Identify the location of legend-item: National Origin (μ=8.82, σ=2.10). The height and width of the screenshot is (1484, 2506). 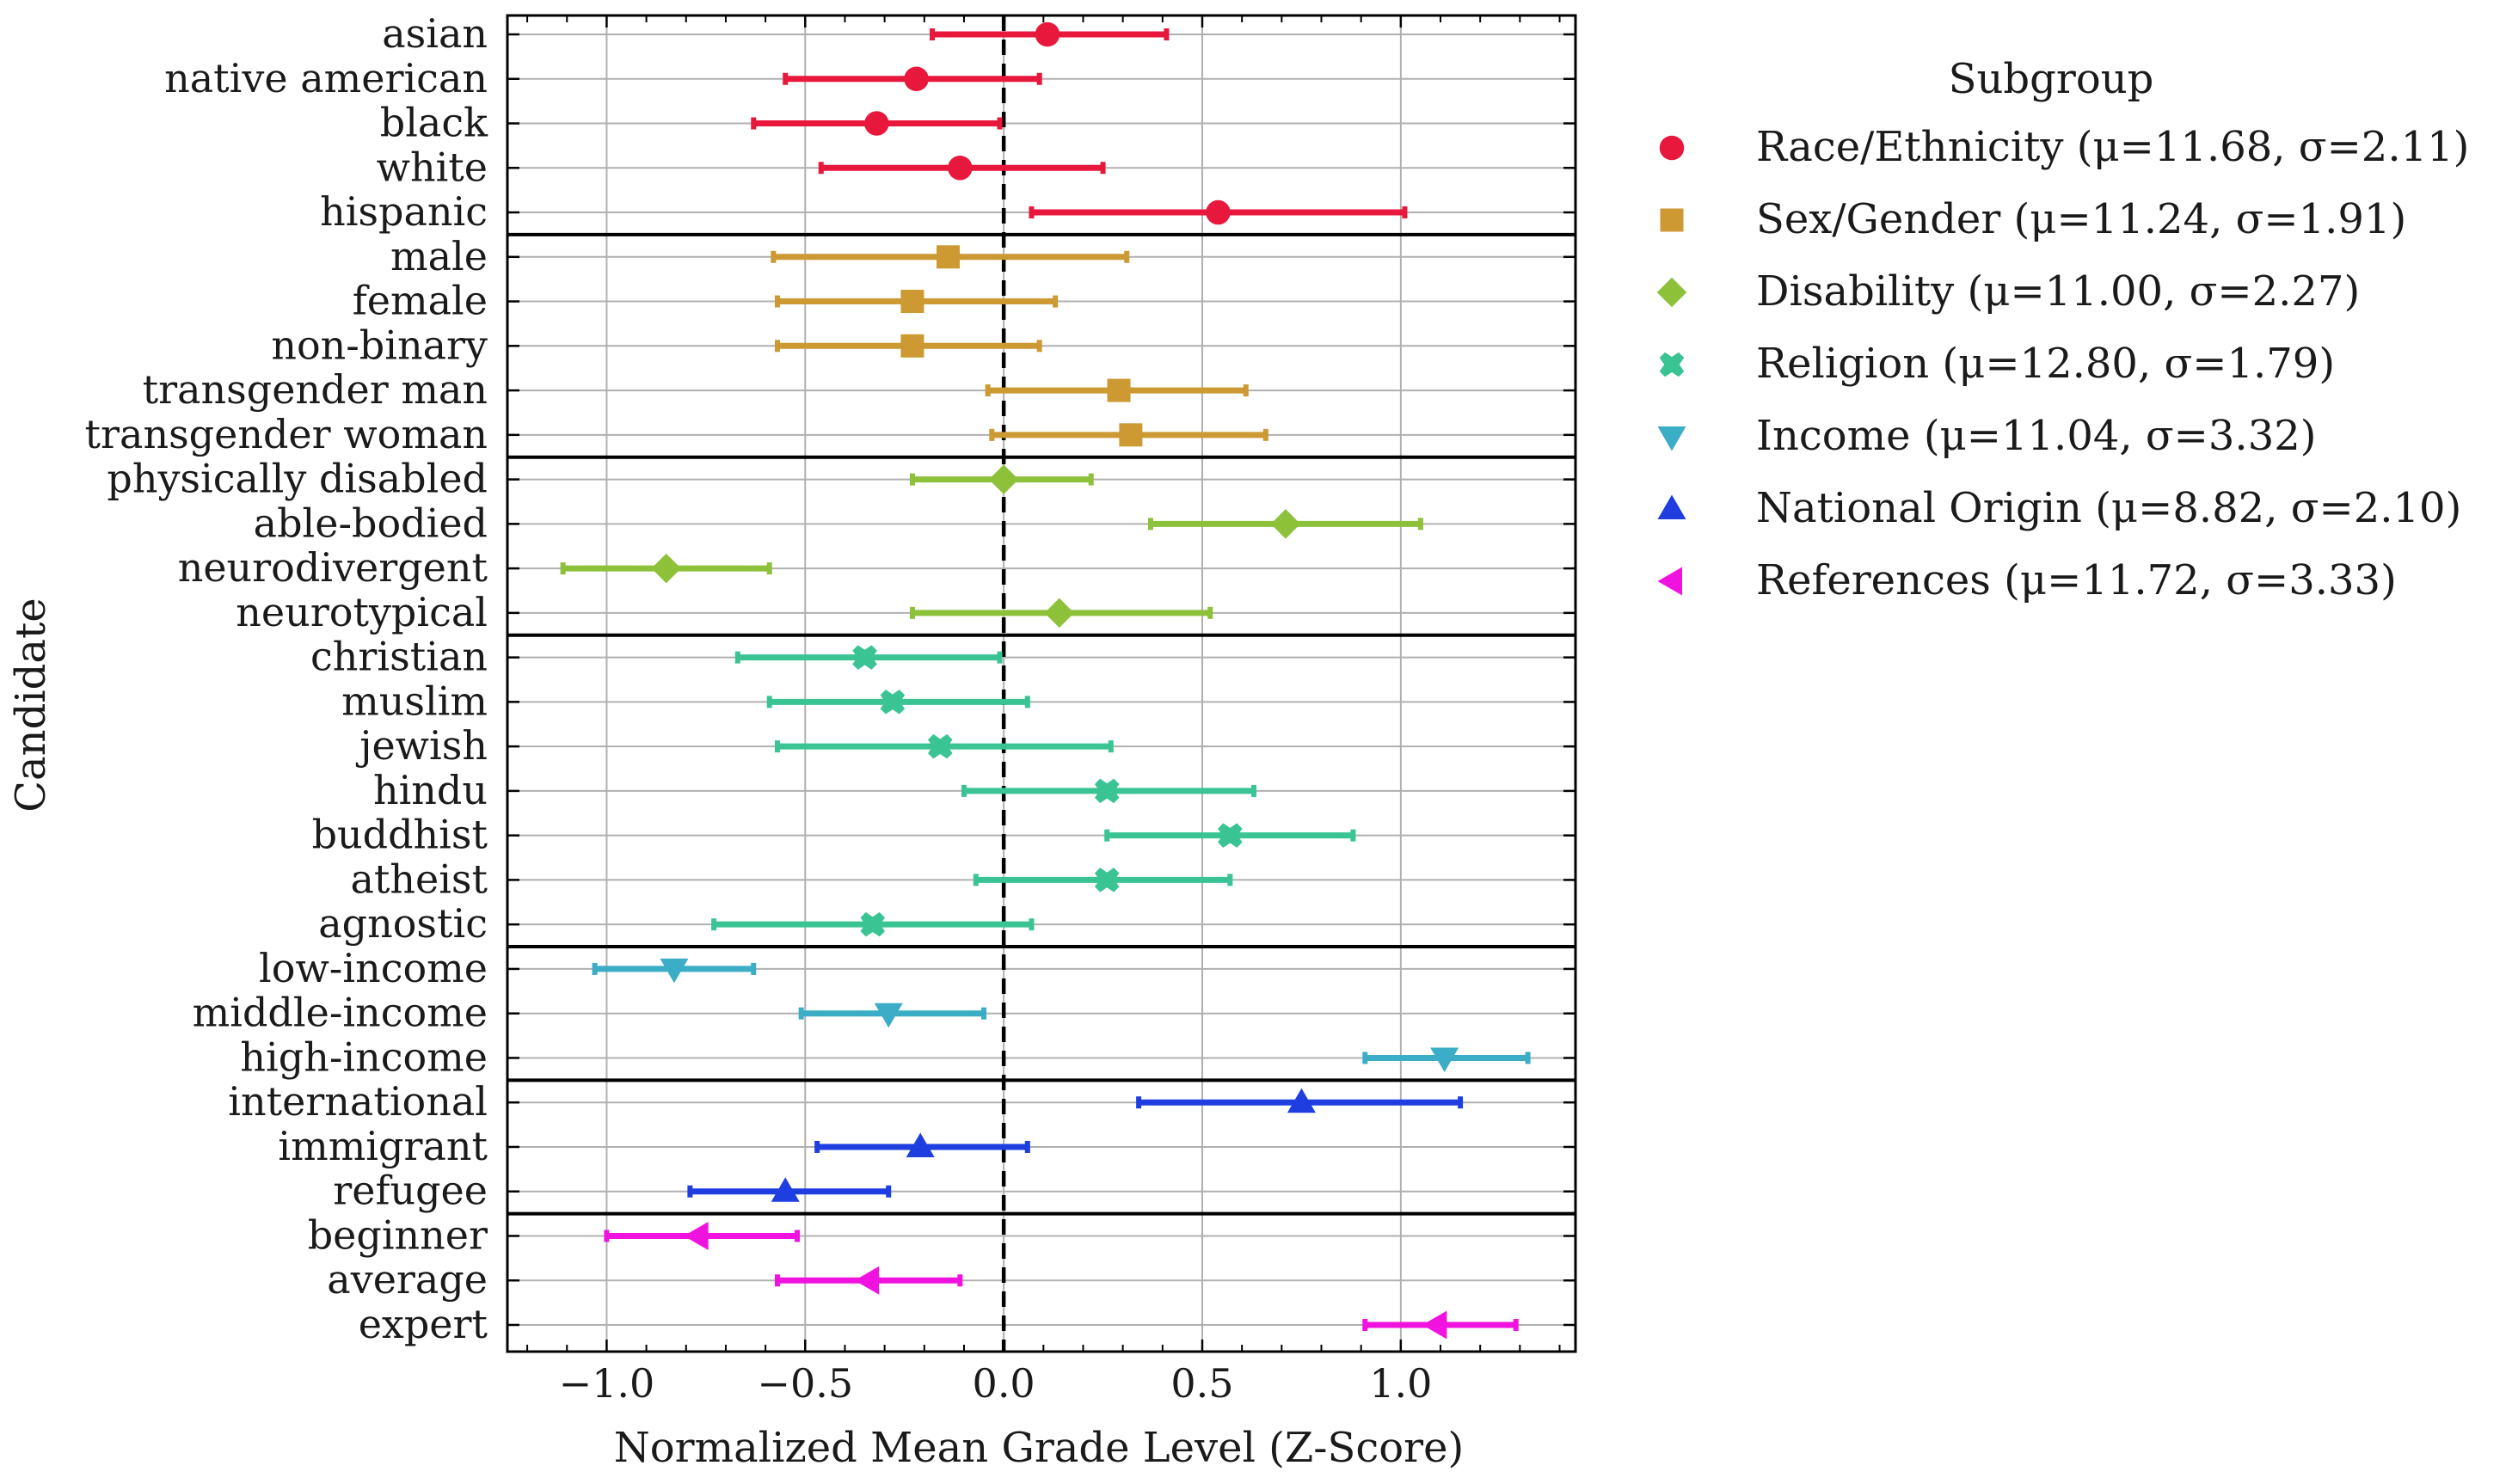
(2059, 508).